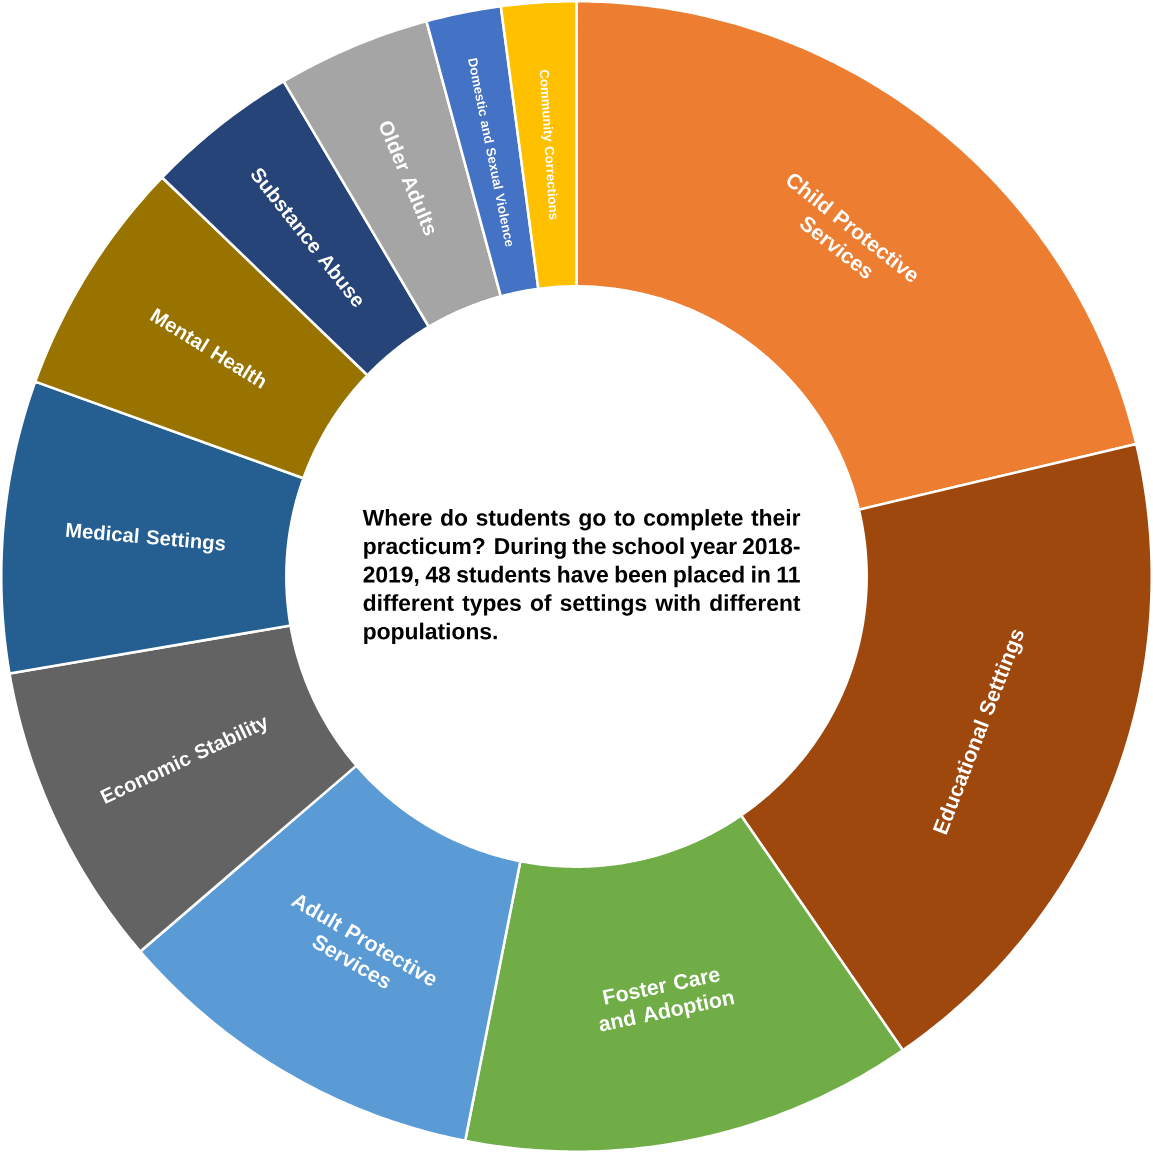 The height and width of the screenshot is (1153, 1153). What do you see at coordinates (548, 144) in the screenshot?
I see `slice-label: Community Corrections` at bounding box center [548, 144].